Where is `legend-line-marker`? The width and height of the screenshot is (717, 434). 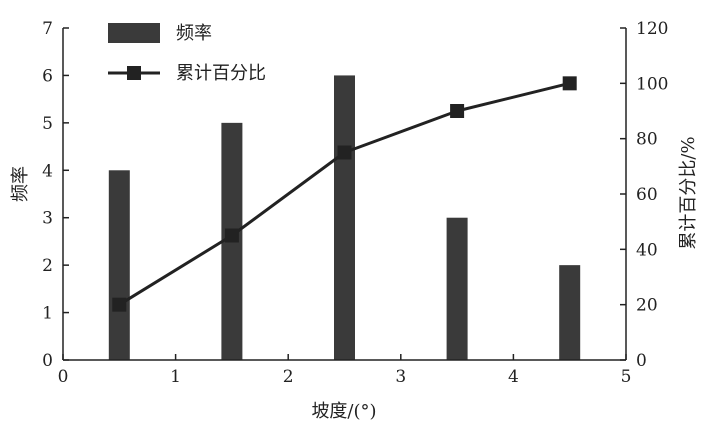
legend-line-marker is located at coordinates (134, 73).